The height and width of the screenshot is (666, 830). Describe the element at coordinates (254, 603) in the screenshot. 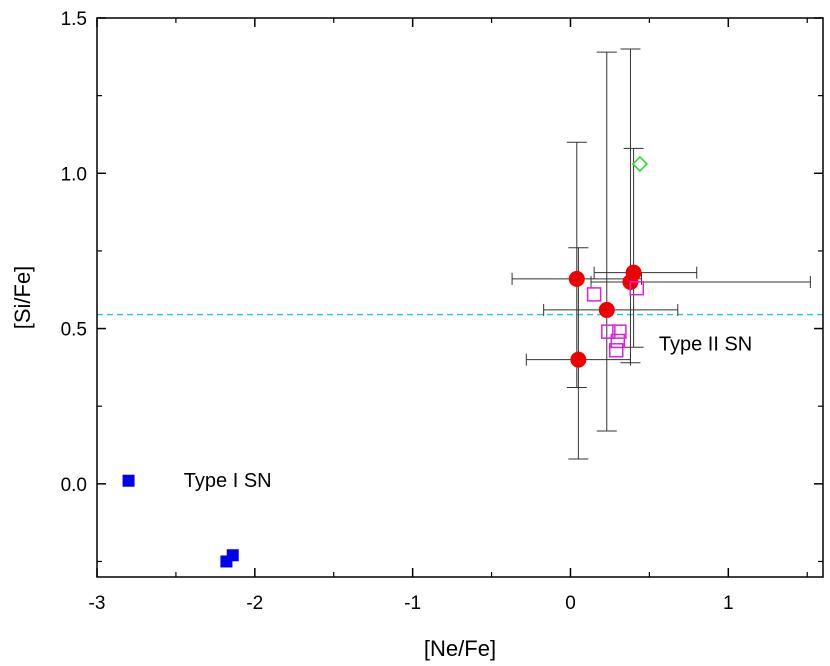

I see `x-tick-label: -2` at that location.